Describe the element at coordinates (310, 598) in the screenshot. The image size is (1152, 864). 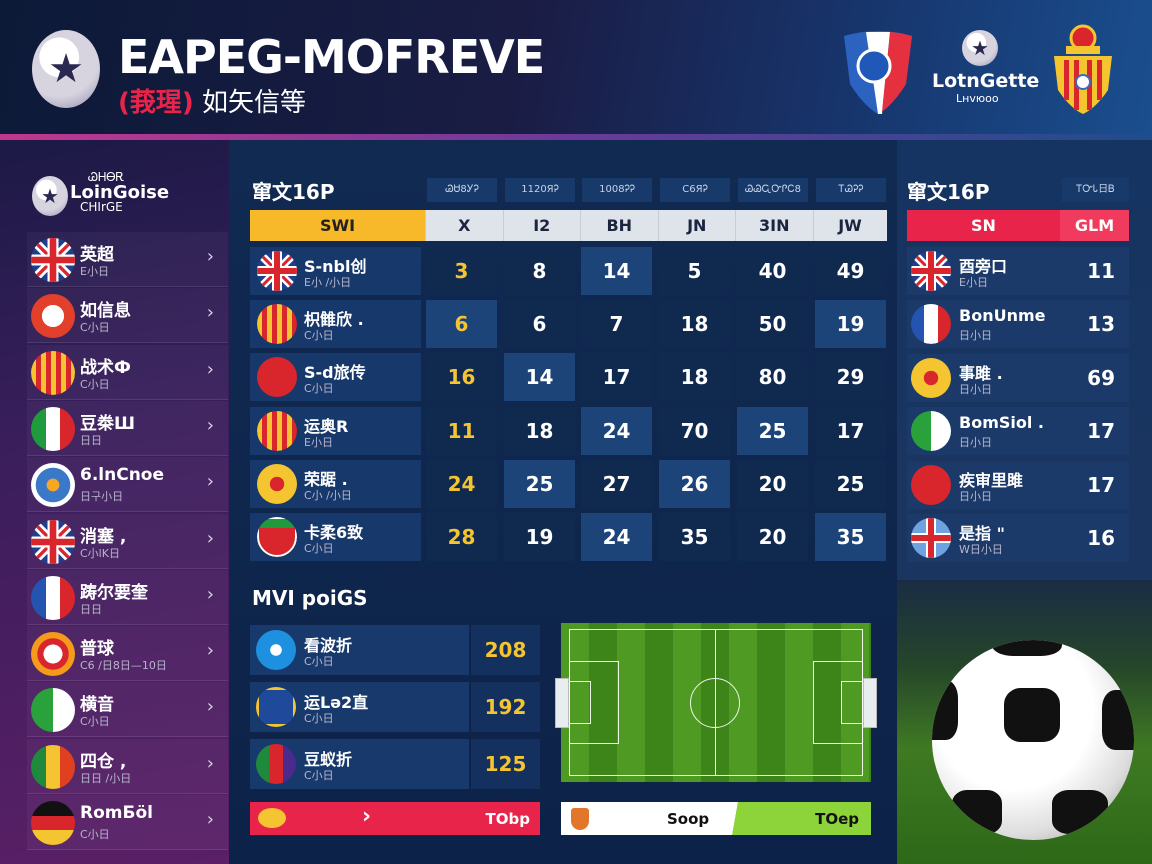
I see `mvp-title: MVI poiGS` at that location.